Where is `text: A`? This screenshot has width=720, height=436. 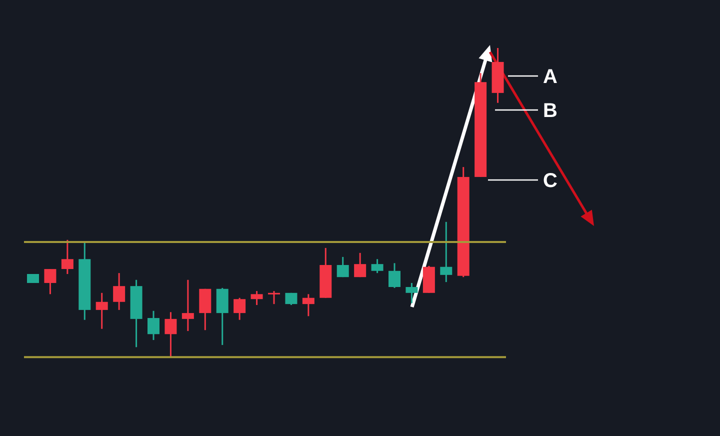 text: A is located at coordinates (550, 77).